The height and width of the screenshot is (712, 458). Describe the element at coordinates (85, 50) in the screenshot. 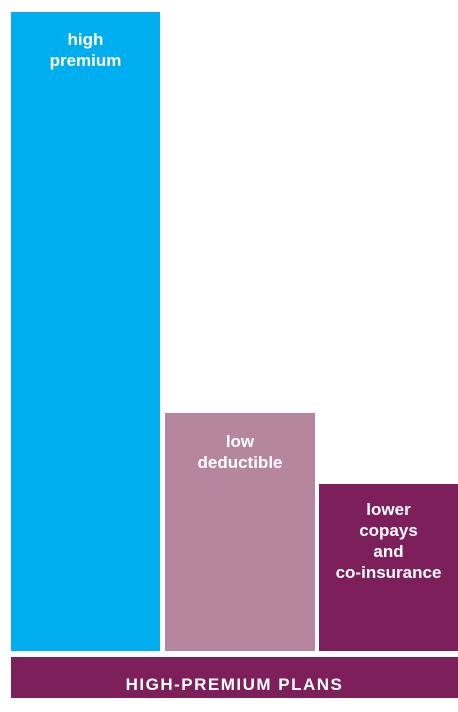

I see `premium-bar-label: high premium` at that location.